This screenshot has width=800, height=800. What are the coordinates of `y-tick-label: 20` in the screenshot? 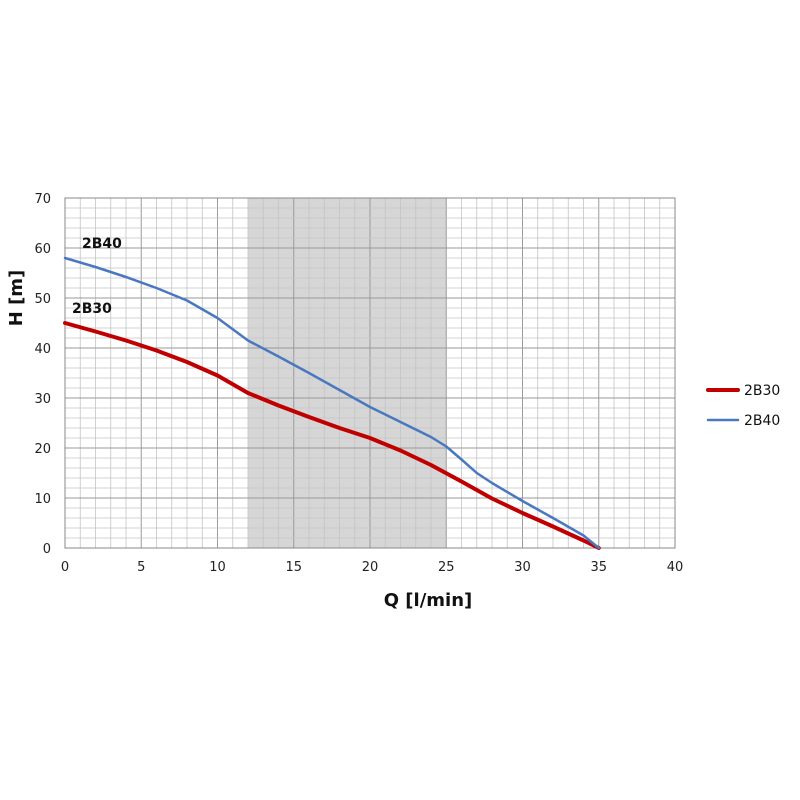 It's located at (42, 449).